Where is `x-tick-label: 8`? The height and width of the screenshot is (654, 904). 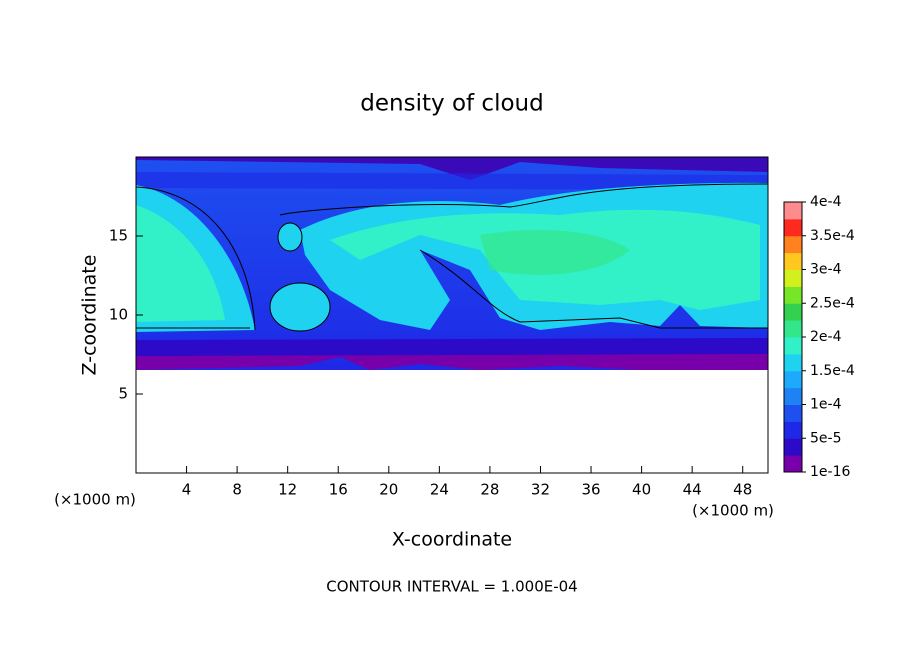 x-tick-label: 8 is located at coordinates (237, 490).